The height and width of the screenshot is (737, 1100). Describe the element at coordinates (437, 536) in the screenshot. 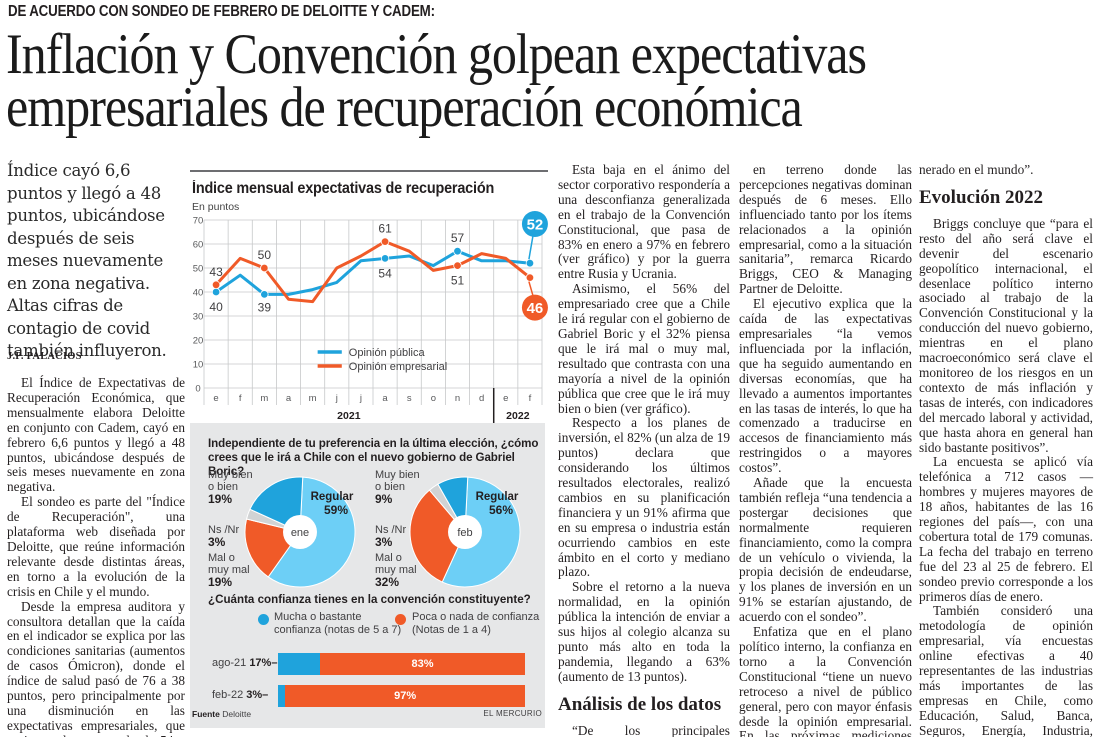

I see `pie-slice-mal-o-muy-mal` at that location.